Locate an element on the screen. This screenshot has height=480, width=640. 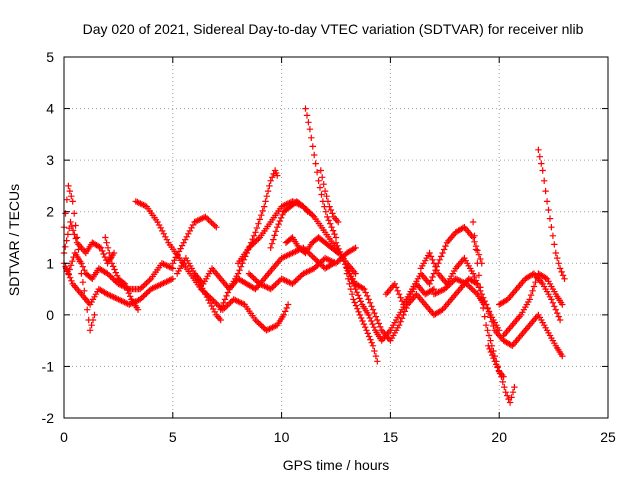
series-arc-e is located at coordinates (122, 273).